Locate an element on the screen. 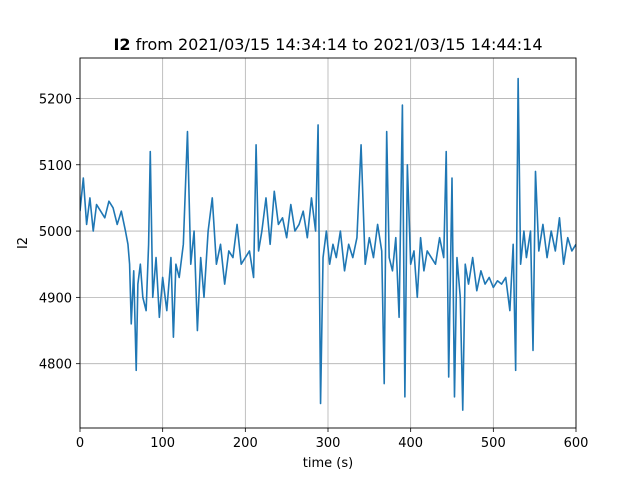 Image resolution: width=640 pixels, height=480 pixels. x-tick-label: 400 is located at coordinates (410, 443).